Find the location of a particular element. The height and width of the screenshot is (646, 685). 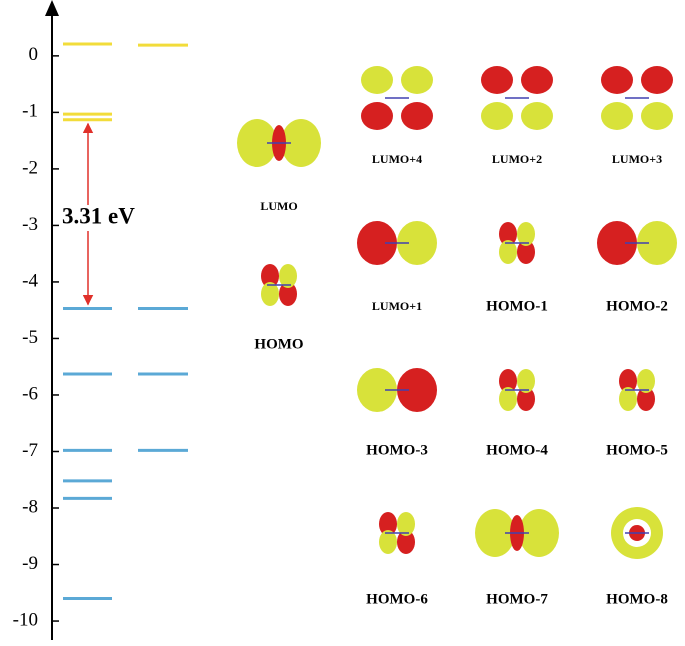

orbital-label: HOMO-2 is located at coordinates (637, 306).